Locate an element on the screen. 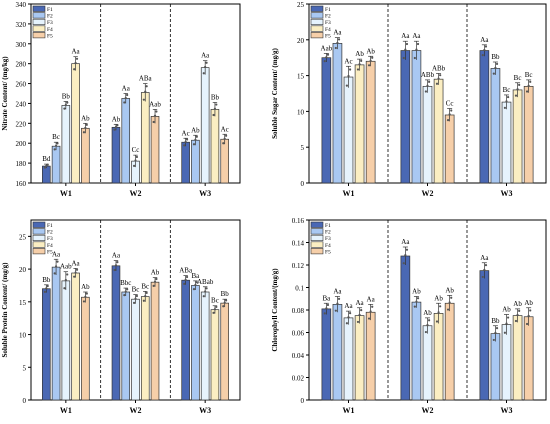  significance-label: Bd is located at coordinates (46, 159).